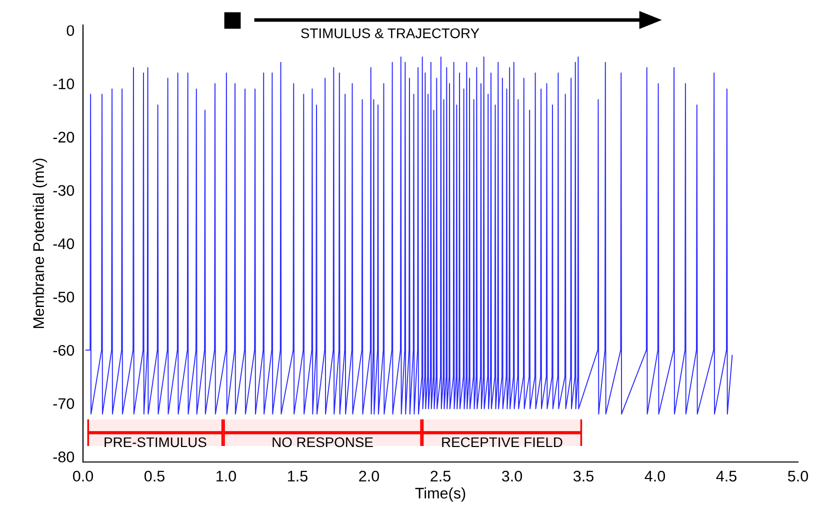 The height and width of the screenshot is (522, 819). I want to click on x-tick-label: 1.0, so click(226, 476).